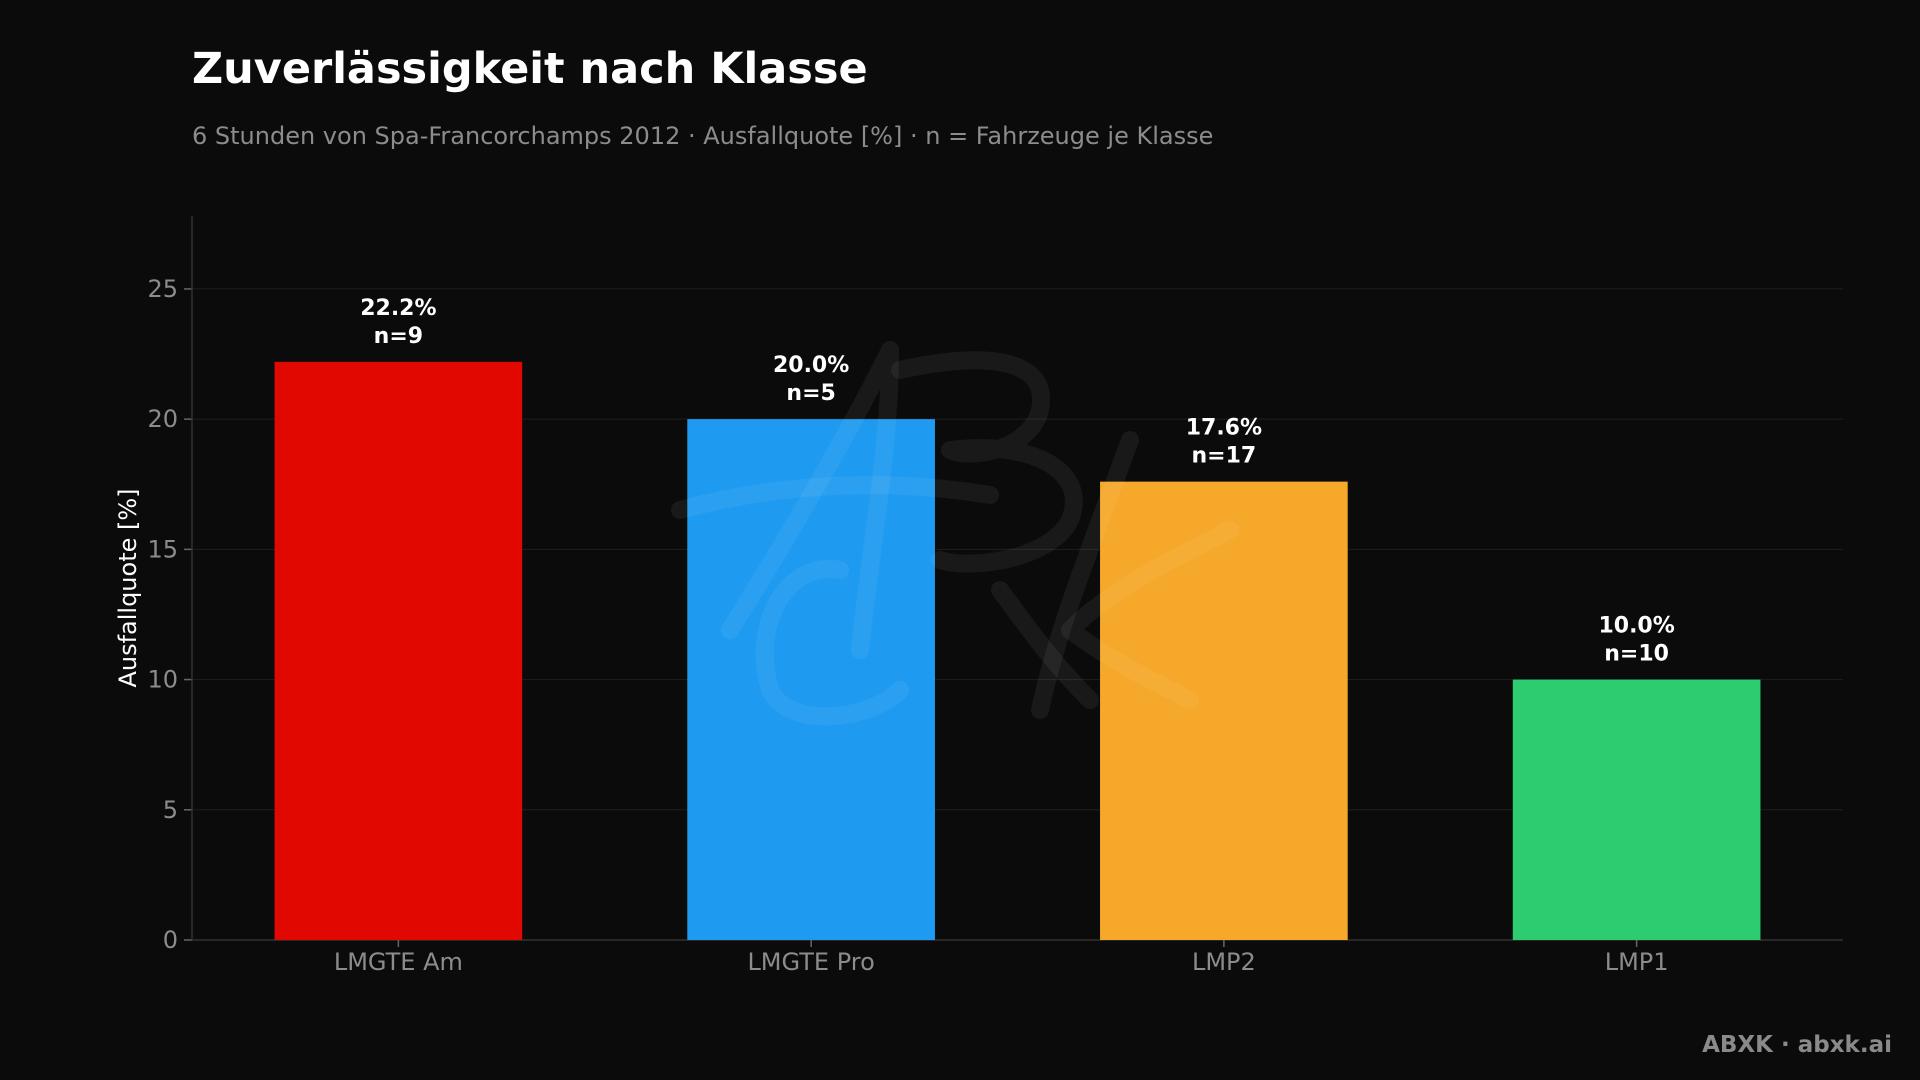 The image size is (1920, 1080). I want to click on bar-n-label: n=5, so click(810, 393).